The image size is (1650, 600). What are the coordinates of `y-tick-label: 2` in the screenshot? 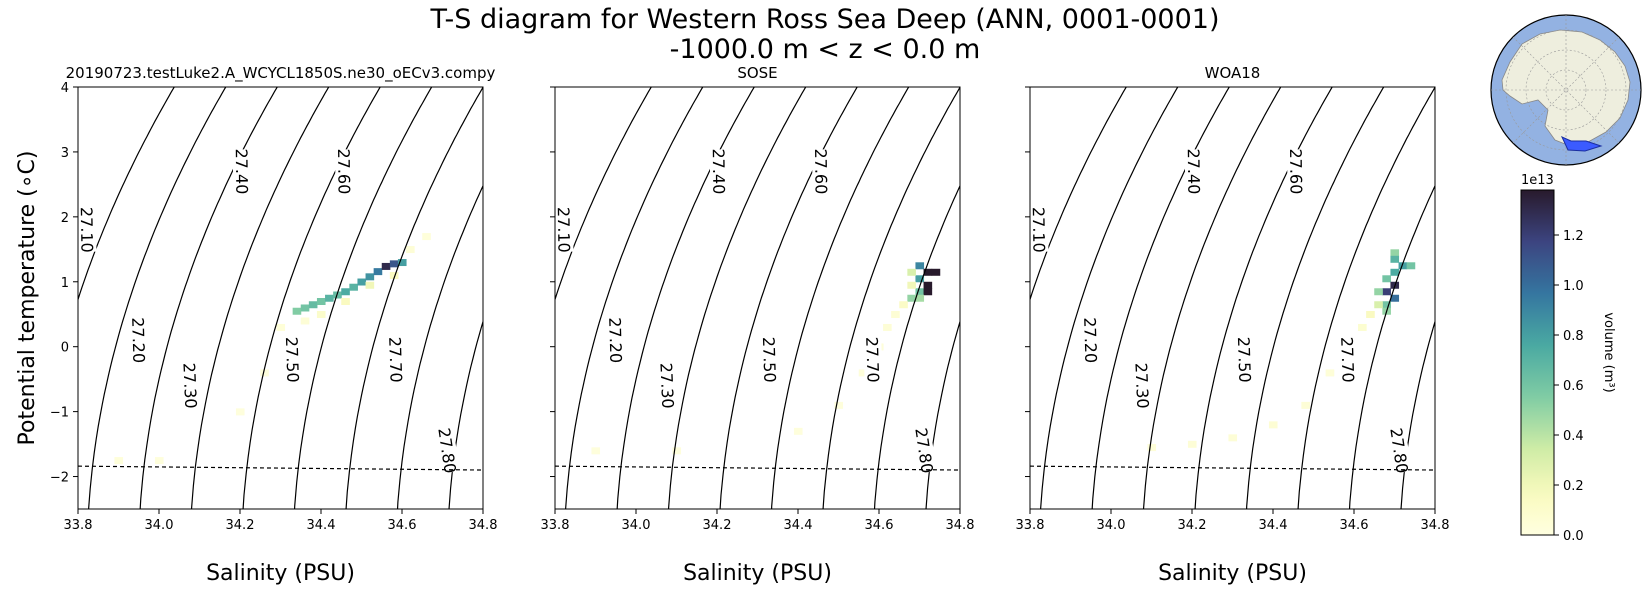 It's located at (65, 218).